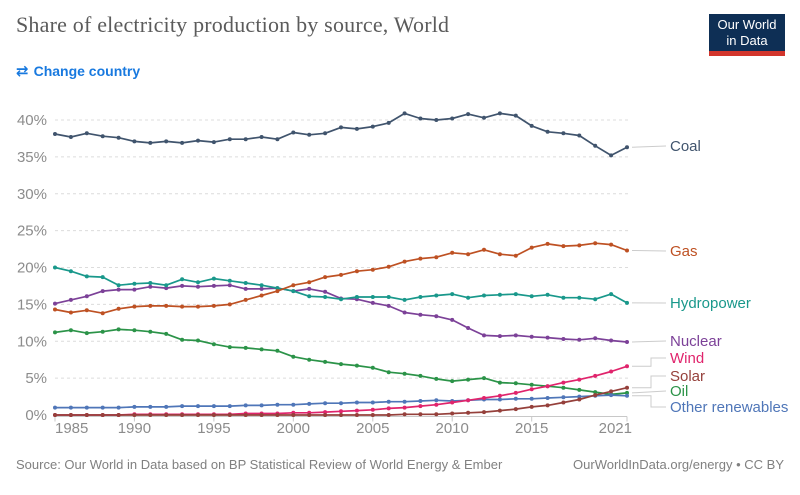  I want to click on legend-label-coal: Coal, so click(685, 146).